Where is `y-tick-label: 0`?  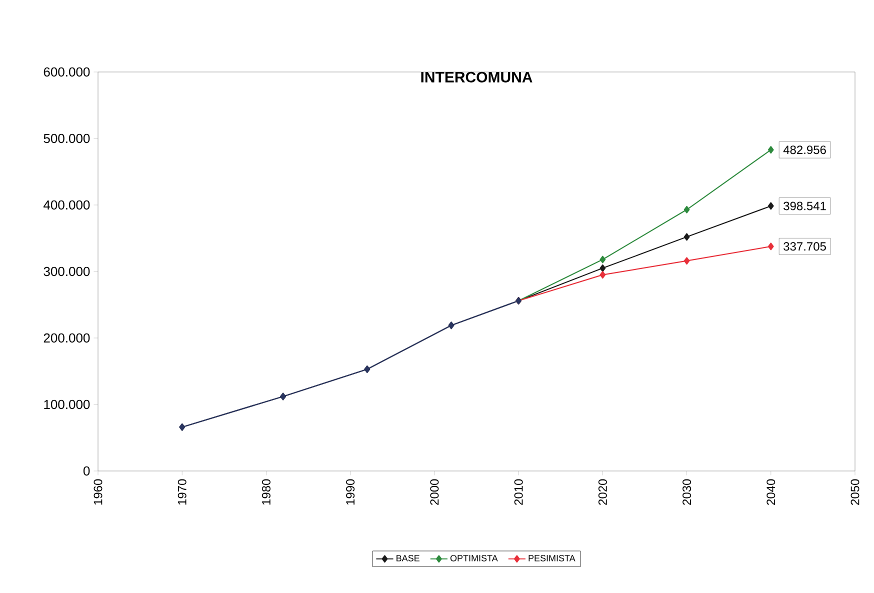 y-tick-label: 0 is located at coordinates (86, 471).